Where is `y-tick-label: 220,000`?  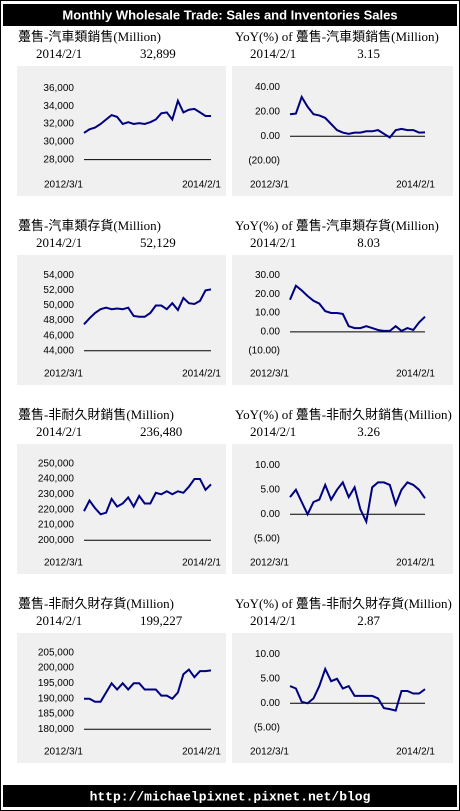
y-tick-label: 220,000 is located at coordinates (56, 509).